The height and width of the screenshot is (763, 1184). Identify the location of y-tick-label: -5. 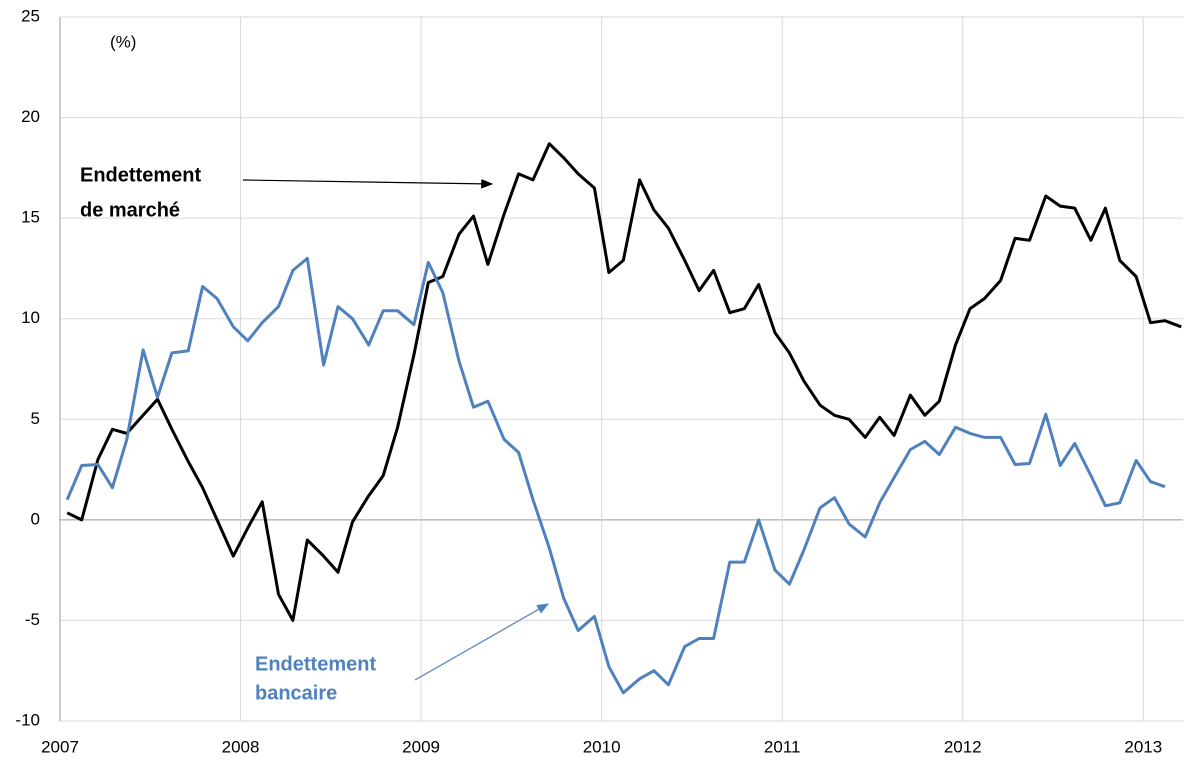
(32, 619).